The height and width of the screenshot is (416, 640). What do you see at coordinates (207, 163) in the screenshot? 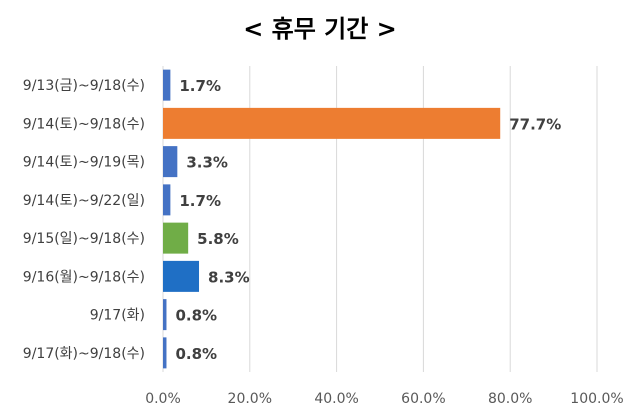
I see `data-label: 3.3%` at bounding box center [207, 163].